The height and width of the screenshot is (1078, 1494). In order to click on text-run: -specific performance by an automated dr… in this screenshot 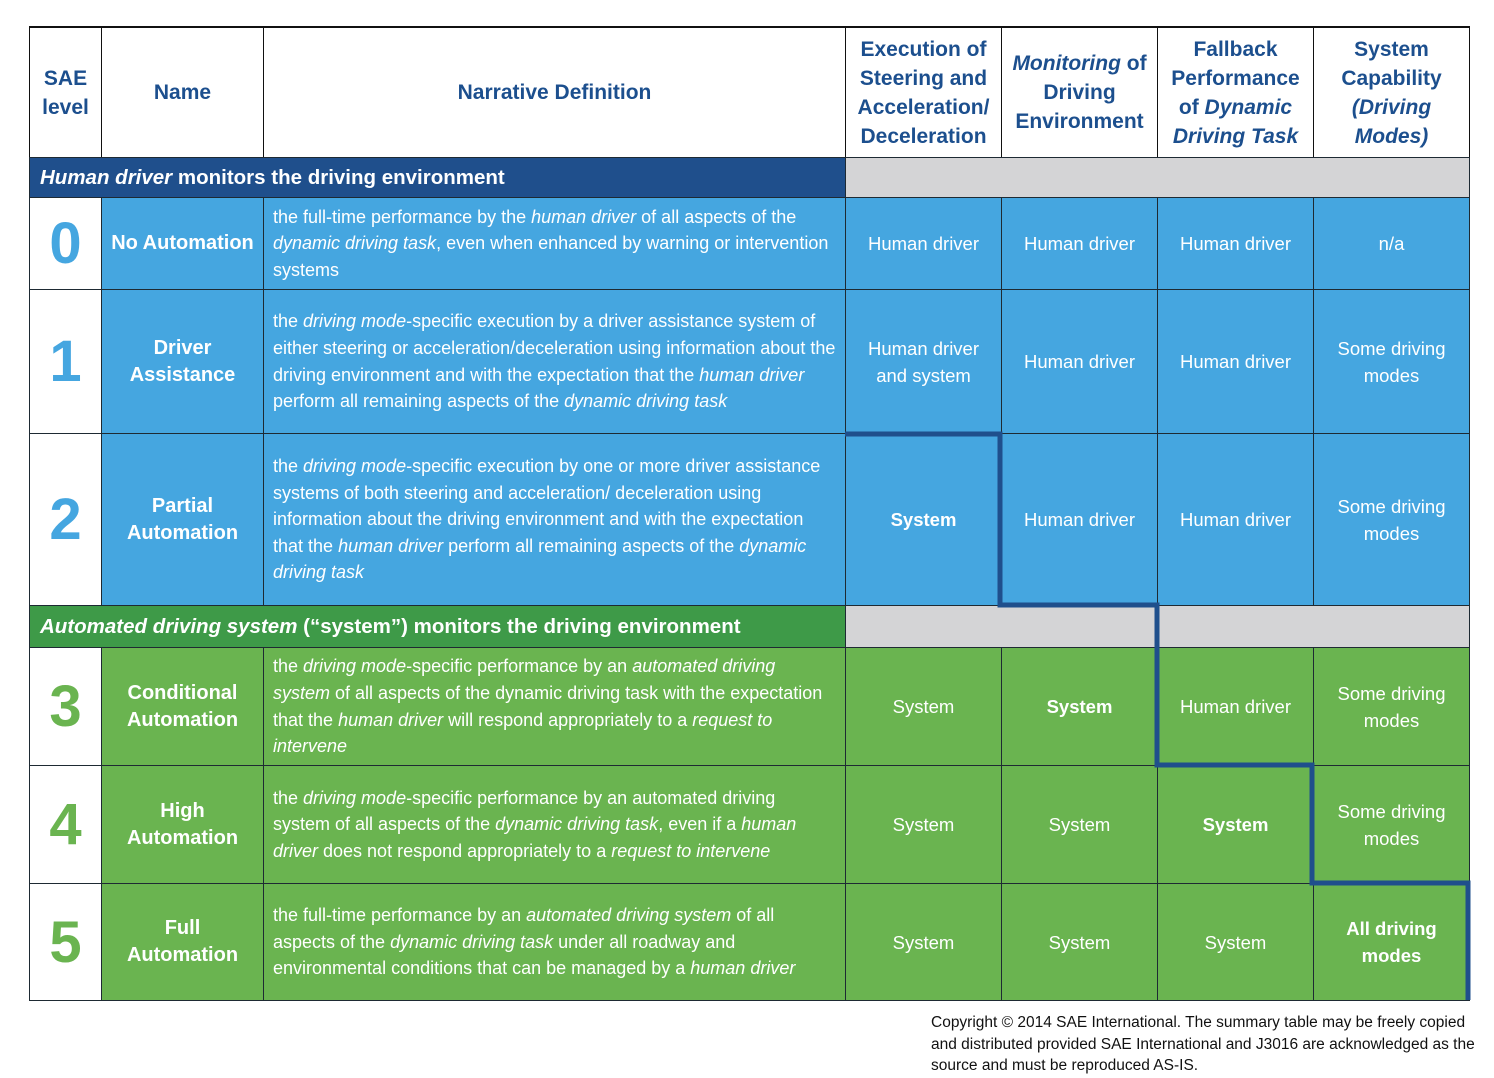, I will do `click(524, 811)`.